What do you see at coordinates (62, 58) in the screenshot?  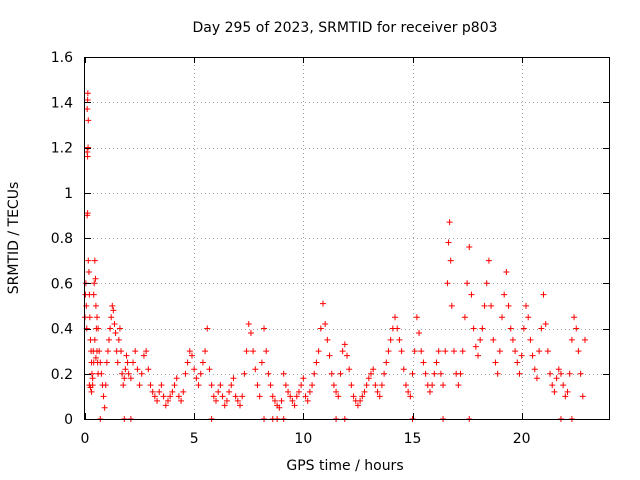 I see `y-tick-label: 1.6` at bounding box center [62, 58].